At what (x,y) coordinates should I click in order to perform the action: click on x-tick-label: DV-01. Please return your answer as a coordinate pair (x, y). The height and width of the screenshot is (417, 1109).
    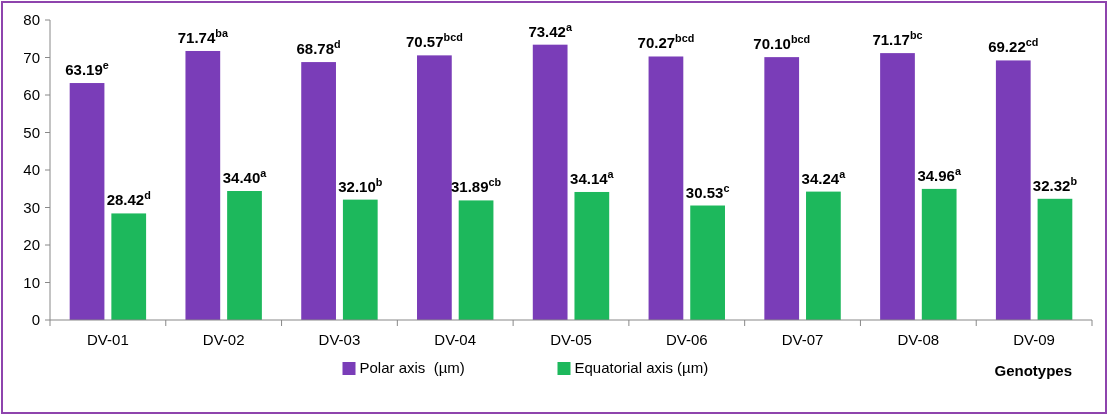
    Looking at the image, I should click on (108, 339).